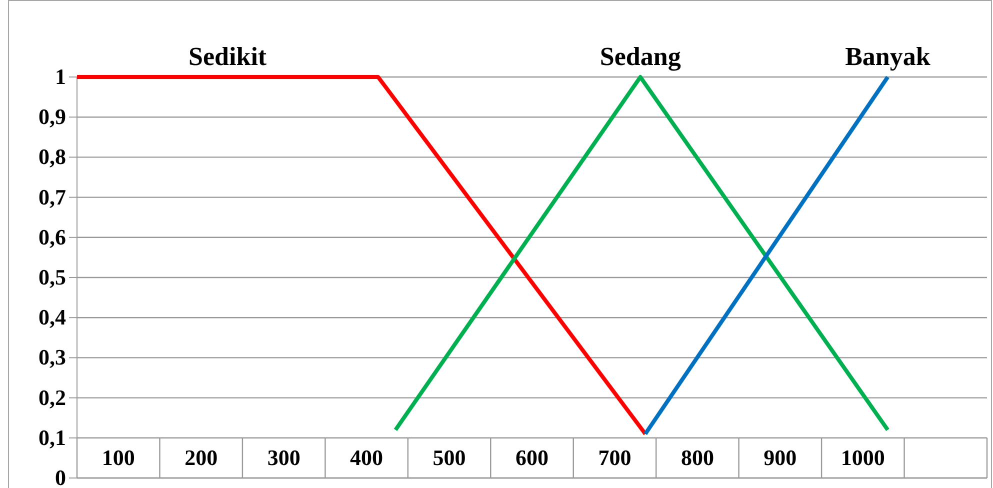  What do you see at coordinates (60, 77) in the screenshot?
I see `y-tick-label: 1` at bounding box center [60, 77].